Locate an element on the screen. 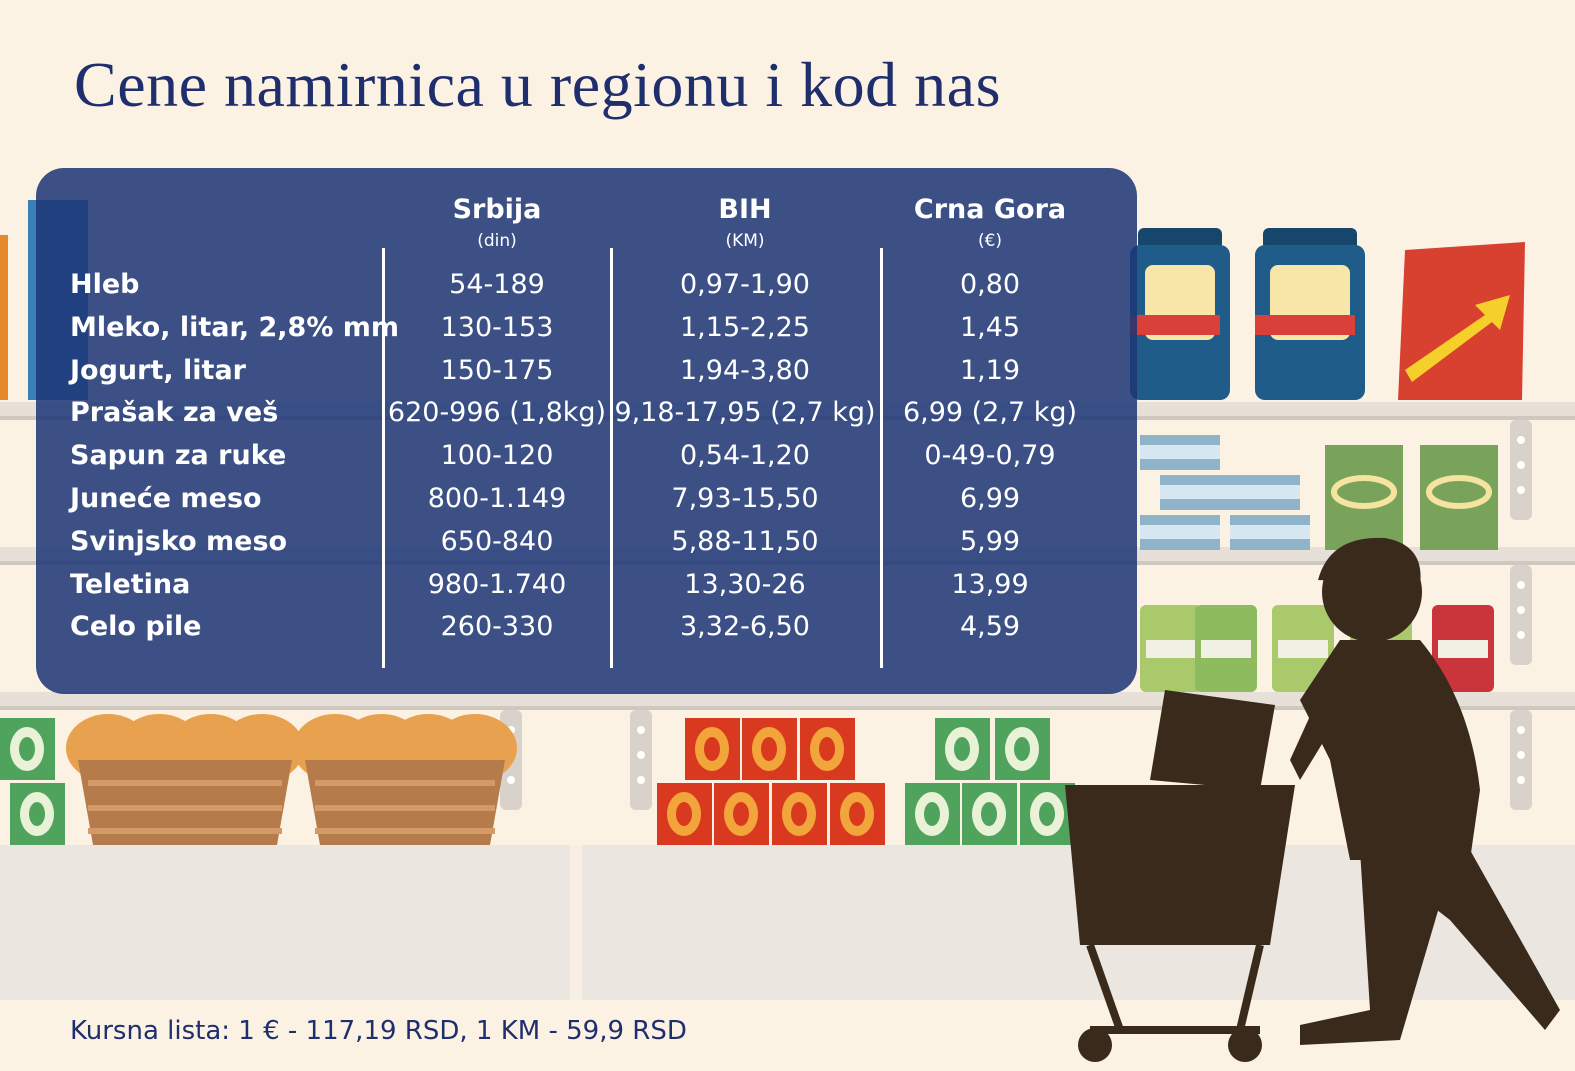  price-cell: 130-153 is located at coordinates (497, 327).